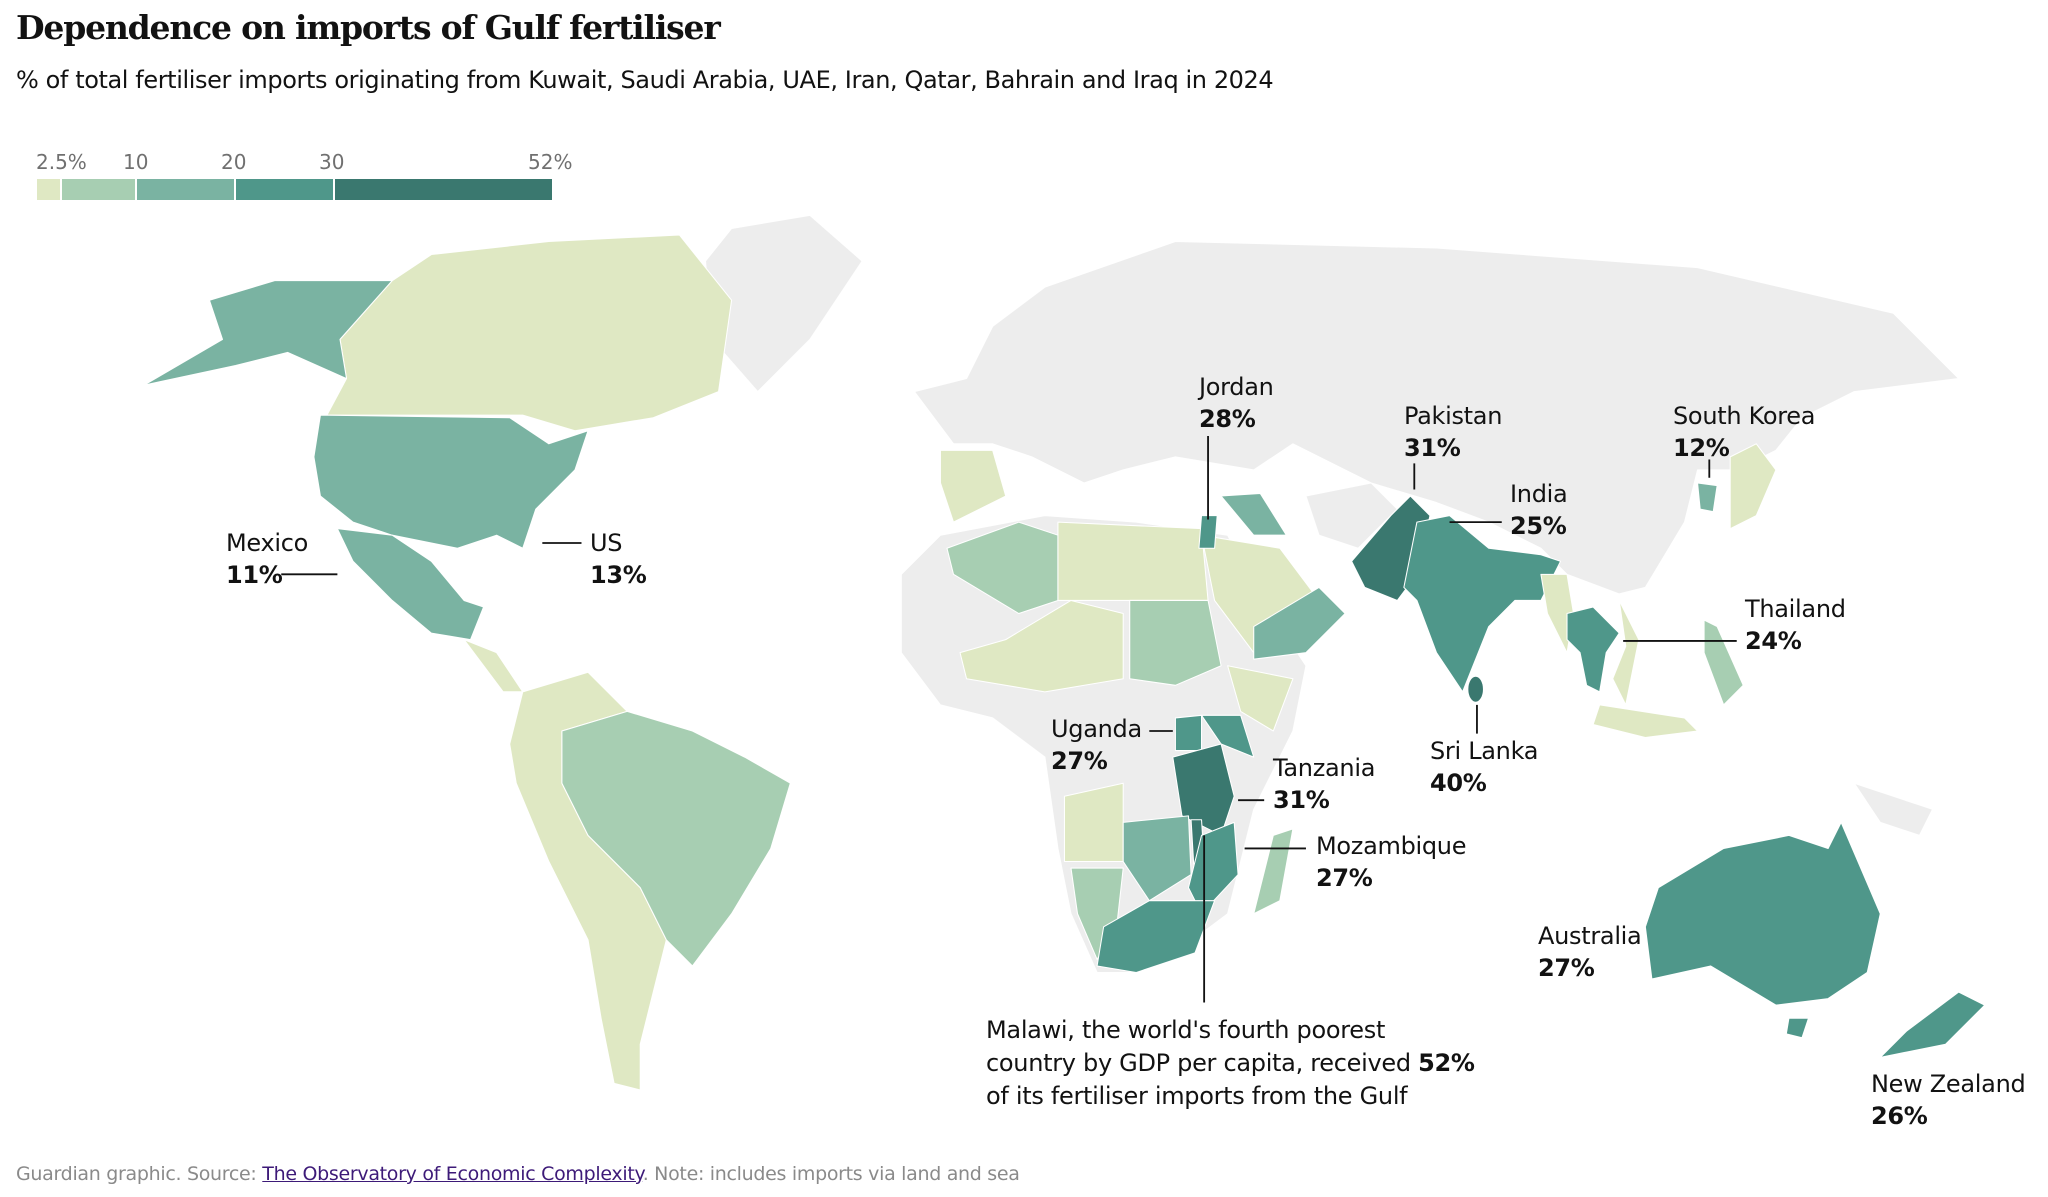  I want to click on legend-tick: 10, so click(136, 162).